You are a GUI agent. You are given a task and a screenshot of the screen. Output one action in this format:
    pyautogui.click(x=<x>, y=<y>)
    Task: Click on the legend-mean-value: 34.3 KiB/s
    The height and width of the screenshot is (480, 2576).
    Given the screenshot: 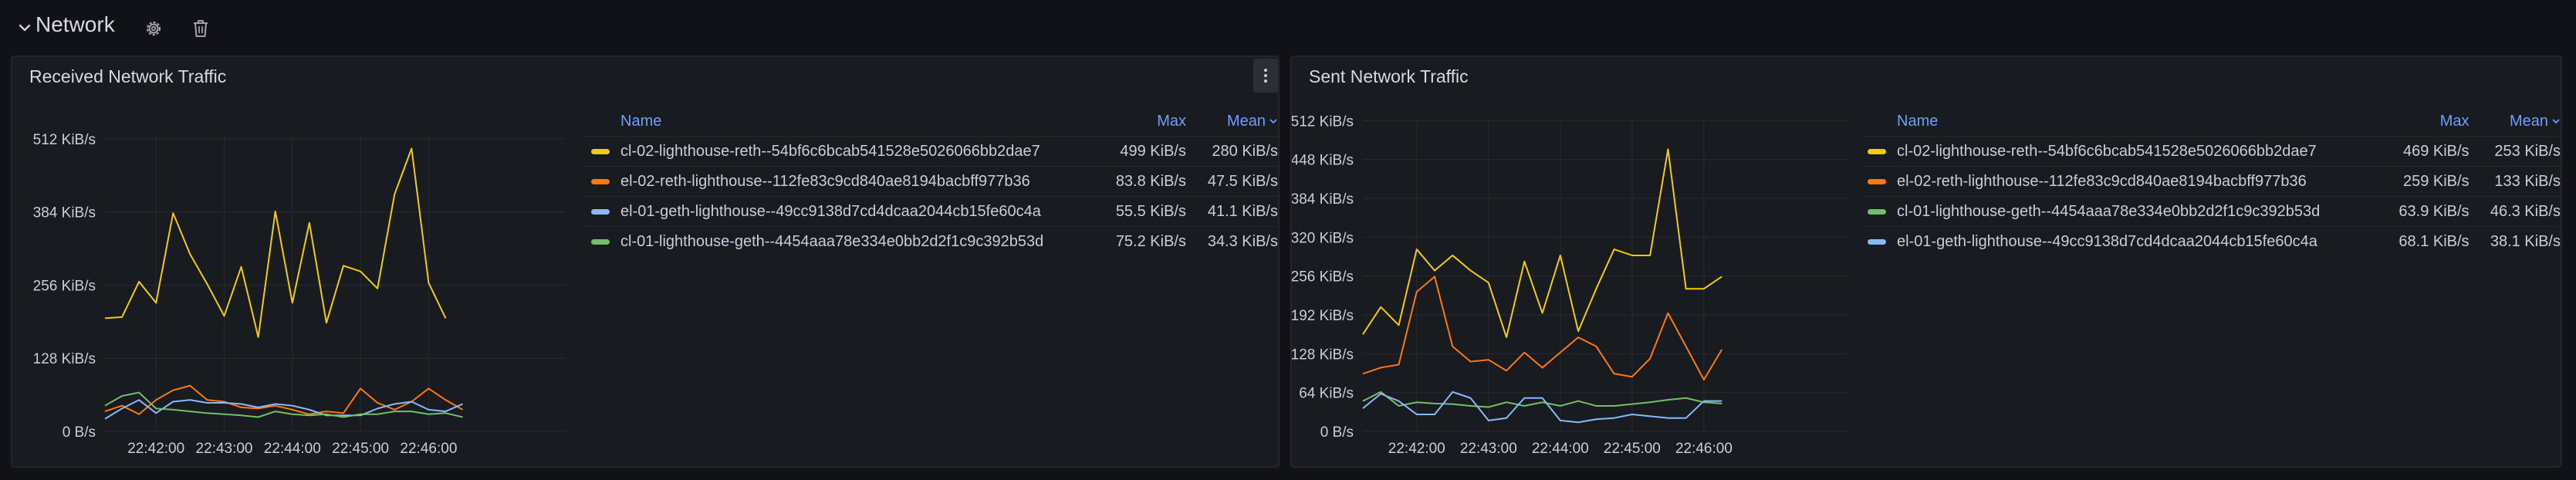 What is the action you would take?
    pyautogui.click(x=1231, y=241)
    